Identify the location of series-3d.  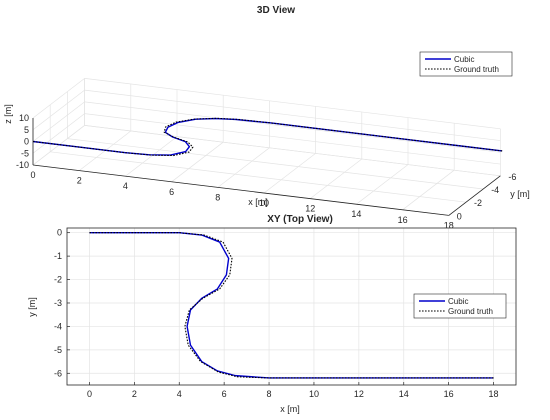
(267, 137).